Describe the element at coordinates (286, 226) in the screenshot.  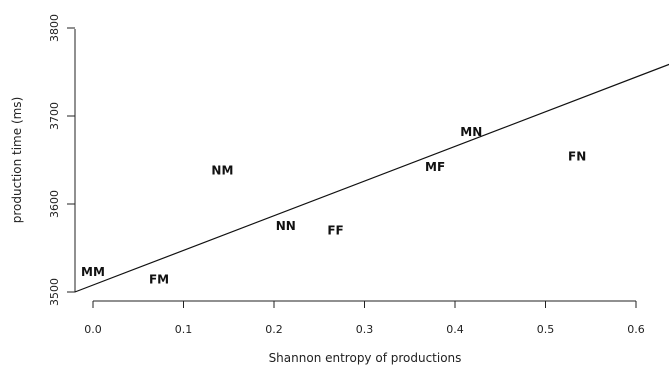
I see `point-label-nn: NN` at that location.